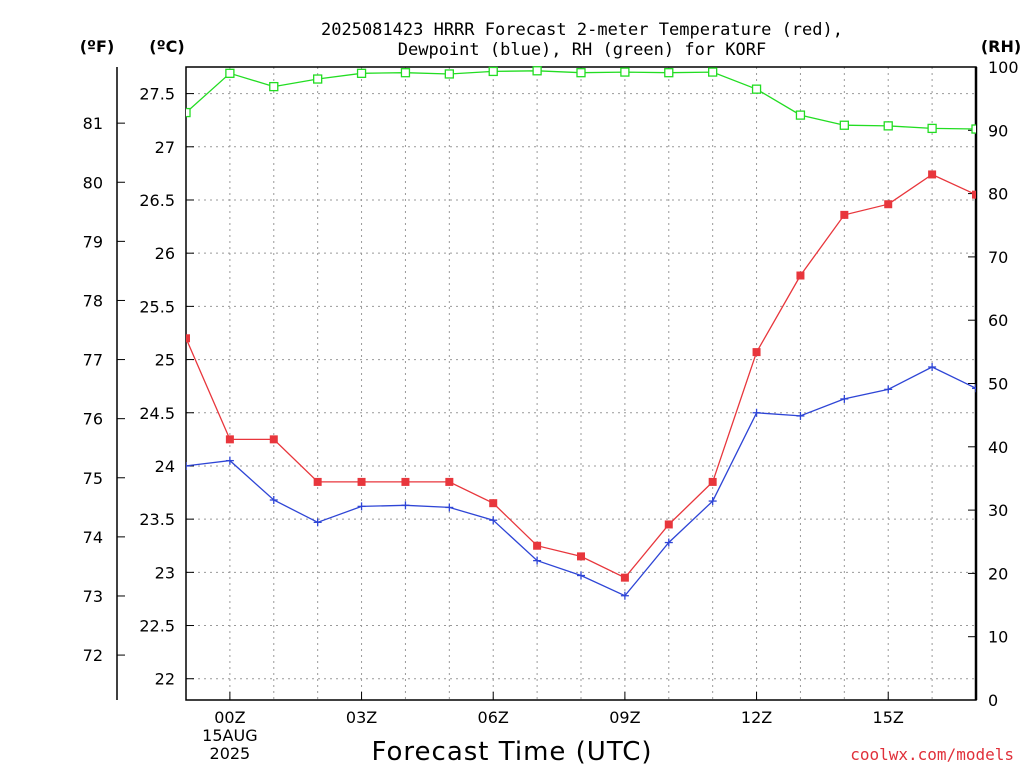  What do you see at coordinates (165, 572) in the screenshot?
I see `celsius-tick-label: 23` at bounding box center [165, 572].